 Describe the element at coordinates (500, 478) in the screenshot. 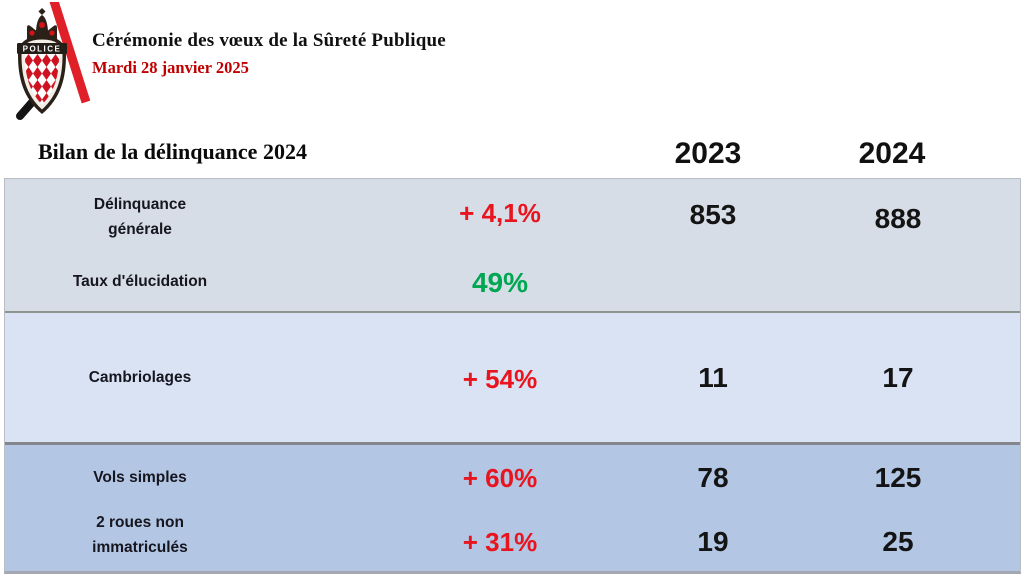

I see `change-value: + 60%` at that location.